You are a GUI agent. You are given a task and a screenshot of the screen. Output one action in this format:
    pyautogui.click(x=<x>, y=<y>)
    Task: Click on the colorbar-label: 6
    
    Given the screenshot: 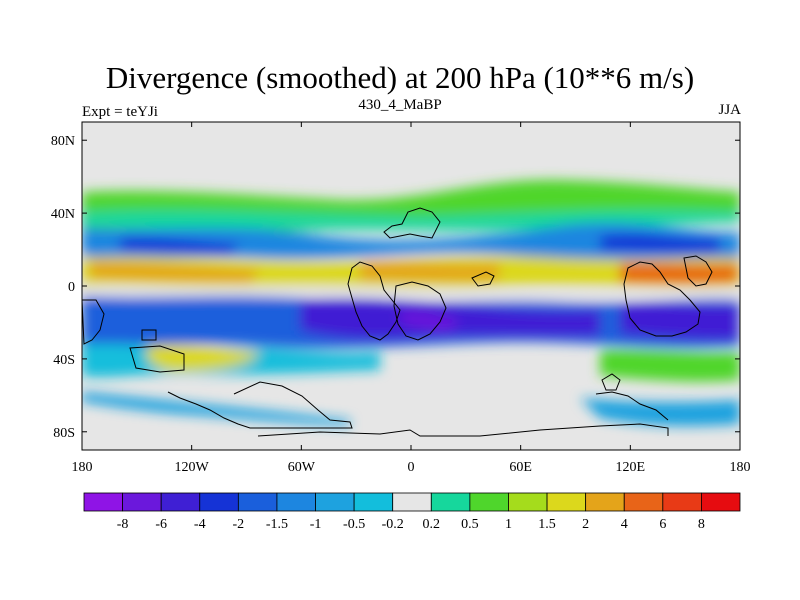 What is the action you would take?
    pyautogui.click(x=662, y=524)
    